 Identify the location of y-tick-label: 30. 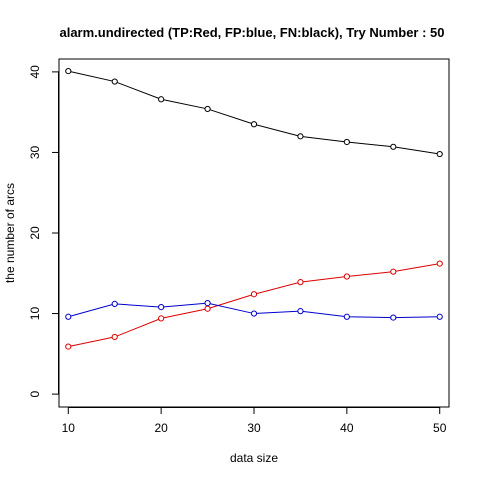
(35, 152).